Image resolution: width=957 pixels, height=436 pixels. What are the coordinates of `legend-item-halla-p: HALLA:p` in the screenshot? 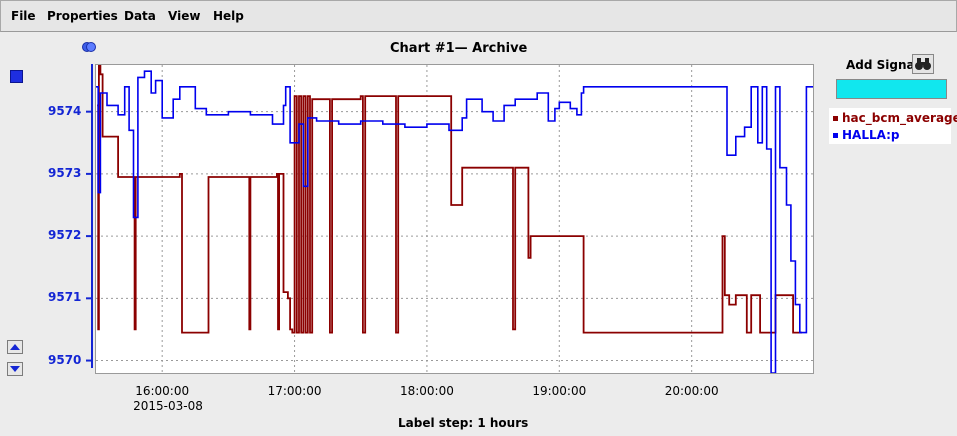 It's located at (866, 135).